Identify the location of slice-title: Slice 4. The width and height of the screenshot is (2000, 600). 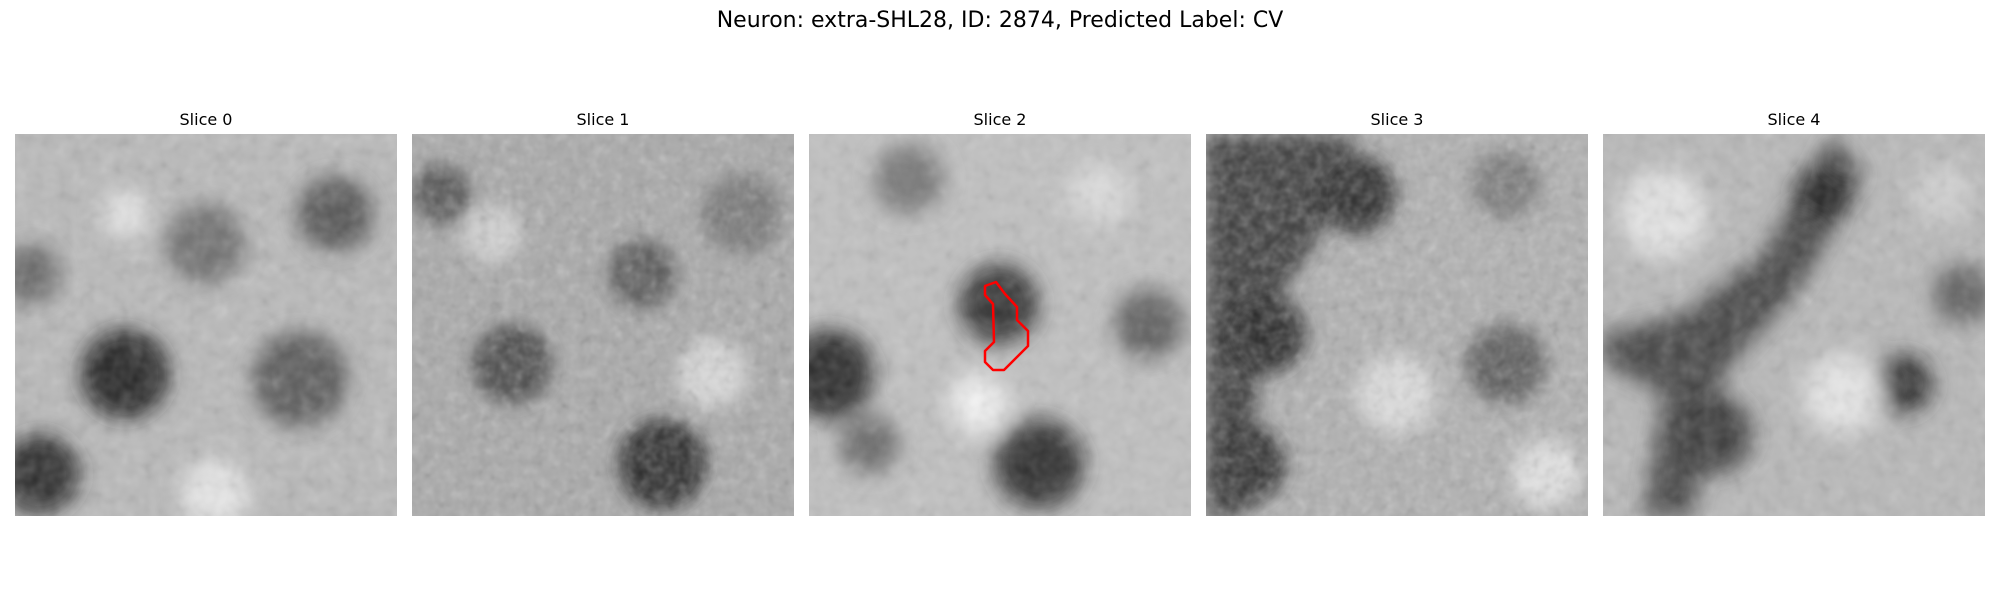
(1794, 119).